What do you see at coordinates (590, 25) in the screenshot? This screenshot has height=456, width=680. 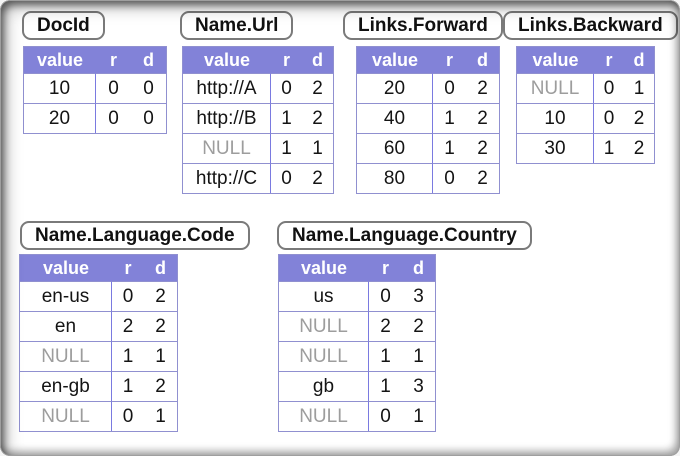 I see `table-label-links-backward: Links.Backward` at bounding box center [590, 25].